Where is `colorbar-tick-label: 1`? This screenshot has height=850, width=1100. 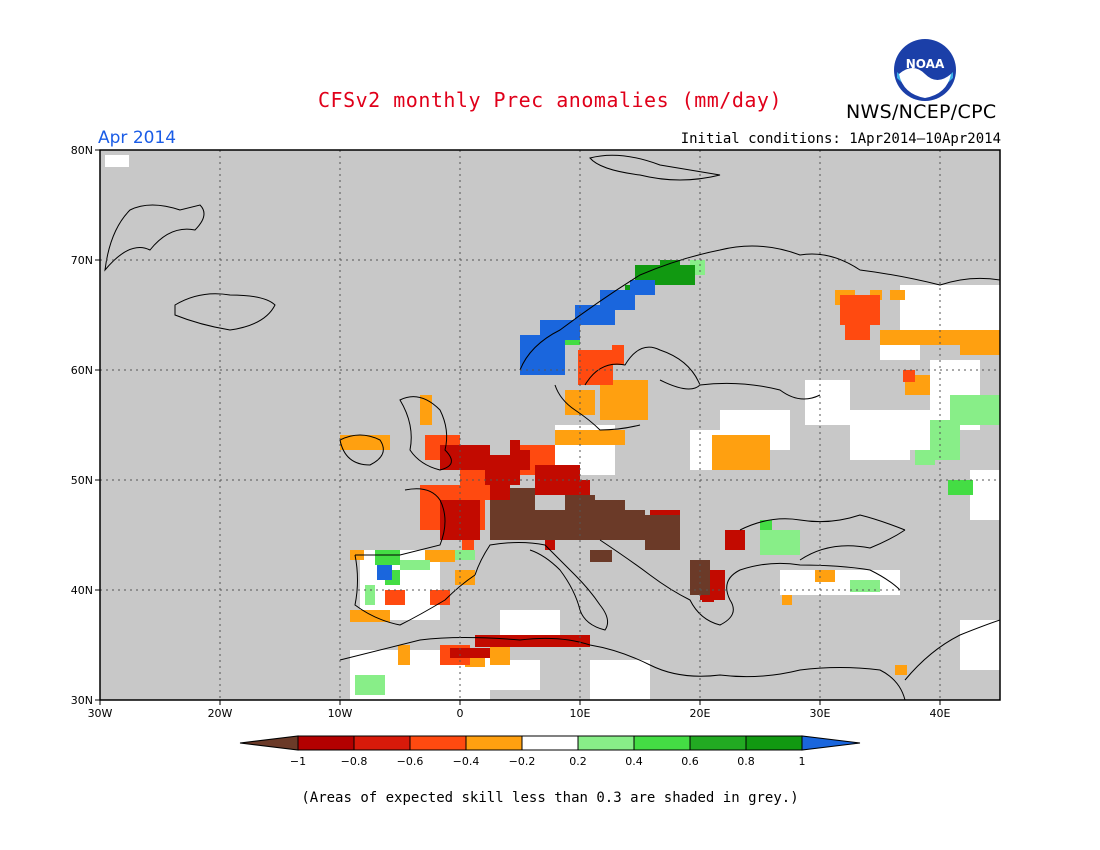
colorbar-tick-label: 1 is located at coordinates (802, 761).